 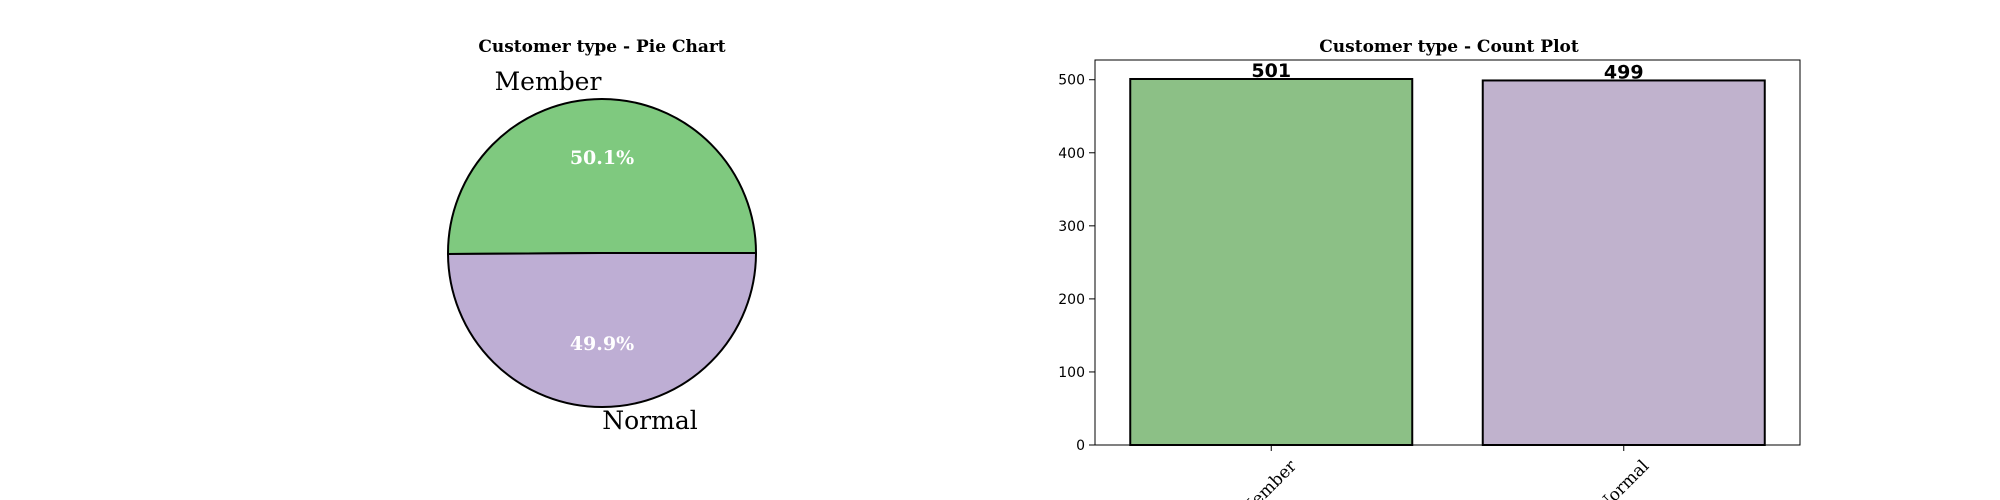 What do you see at coordinates (1071, 227) in the screenshot?
I see `y-tick-label: 300` at bounding box center [1071, 227].